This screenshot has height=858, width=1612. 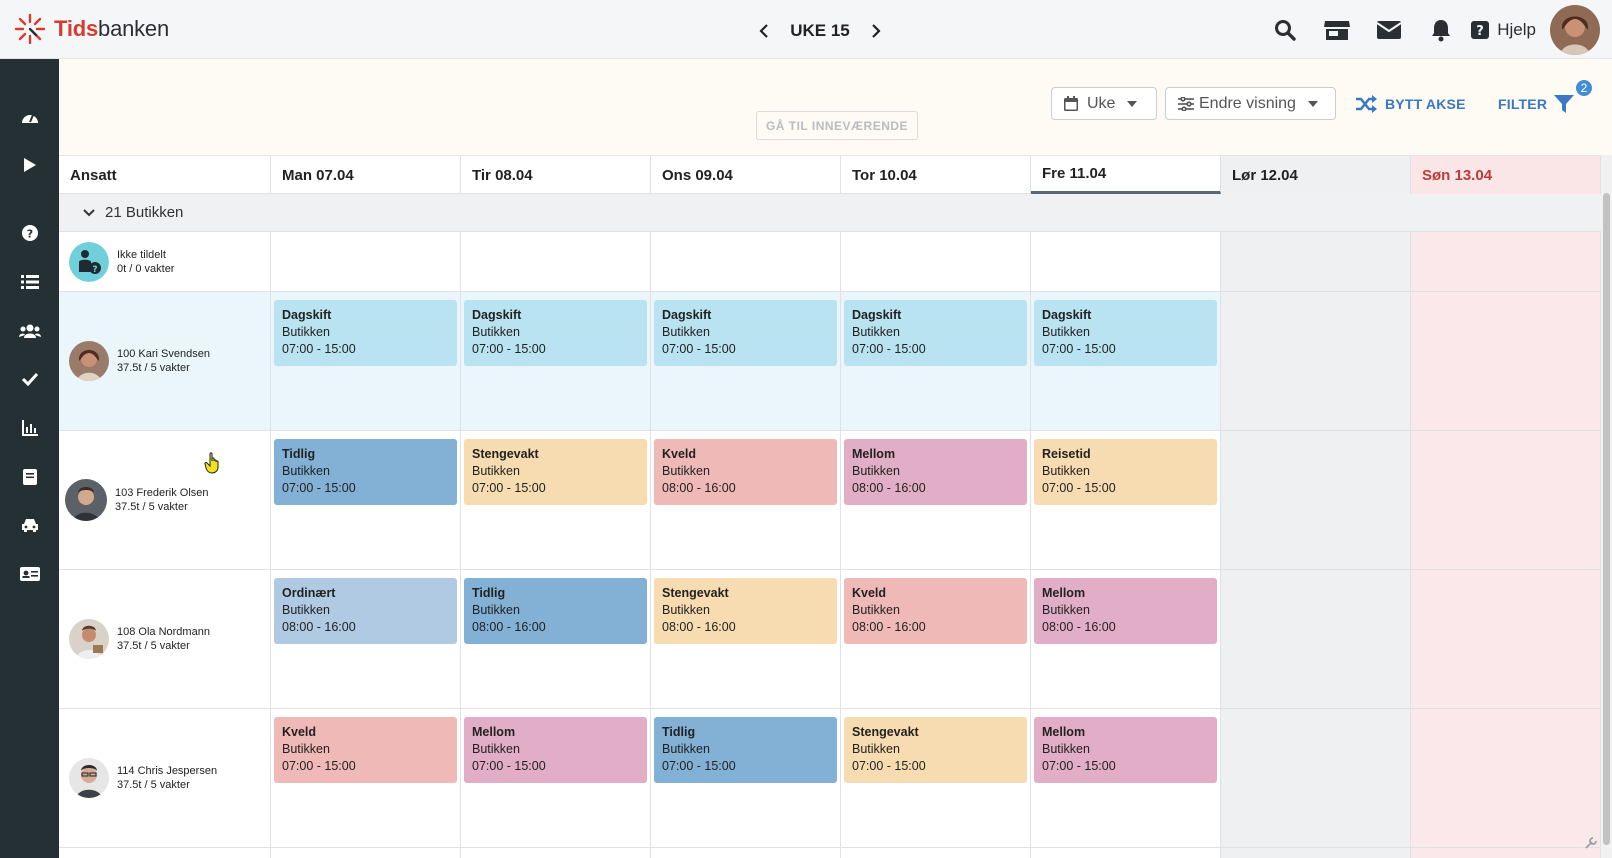 I want to click on sidebar-item-play, so click(x=29, y=165).